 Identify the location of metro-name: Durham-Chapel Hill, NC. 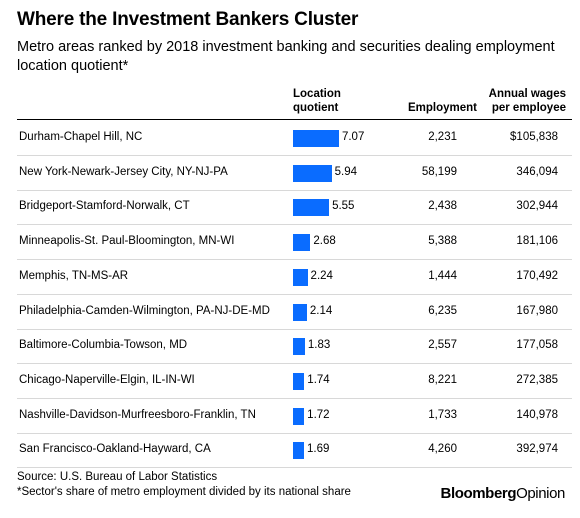
(81, 137).